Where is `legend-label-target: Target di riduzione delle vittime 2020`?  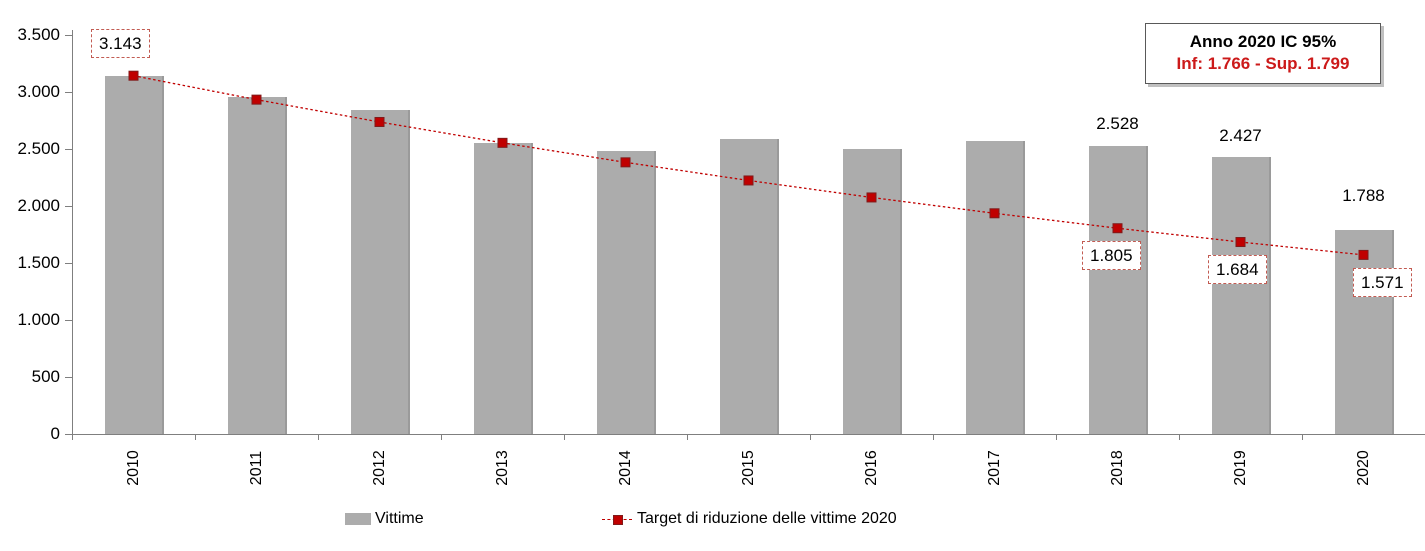
legend-label-target: Target di riduzione delle vittime 2020 is located at coordinates (767, 518).